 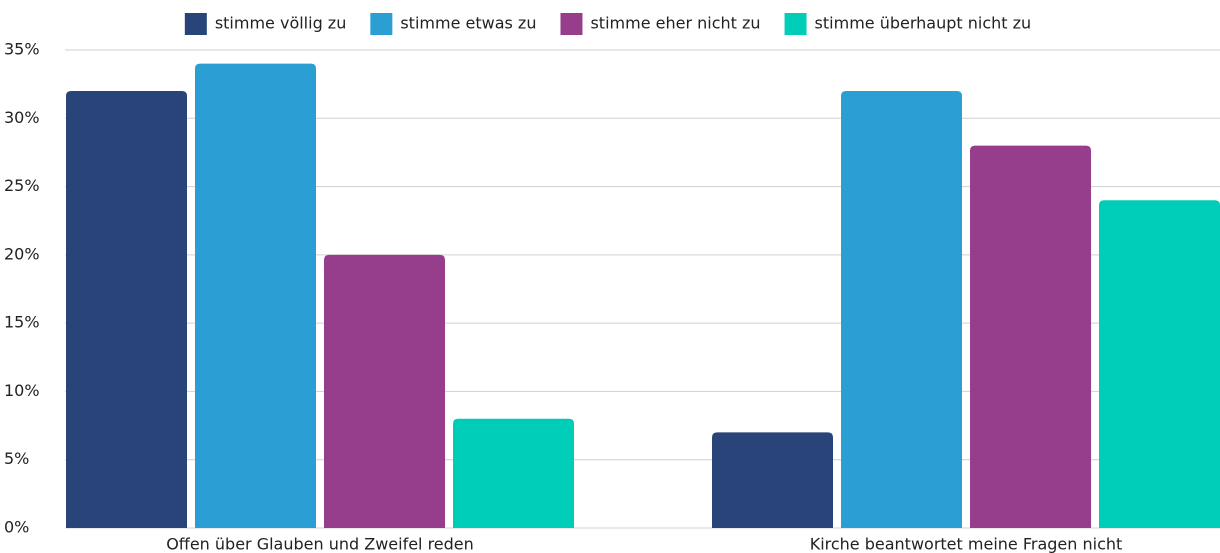 I want to click on y-tick-label: 30%, so click(x=22, y=117).